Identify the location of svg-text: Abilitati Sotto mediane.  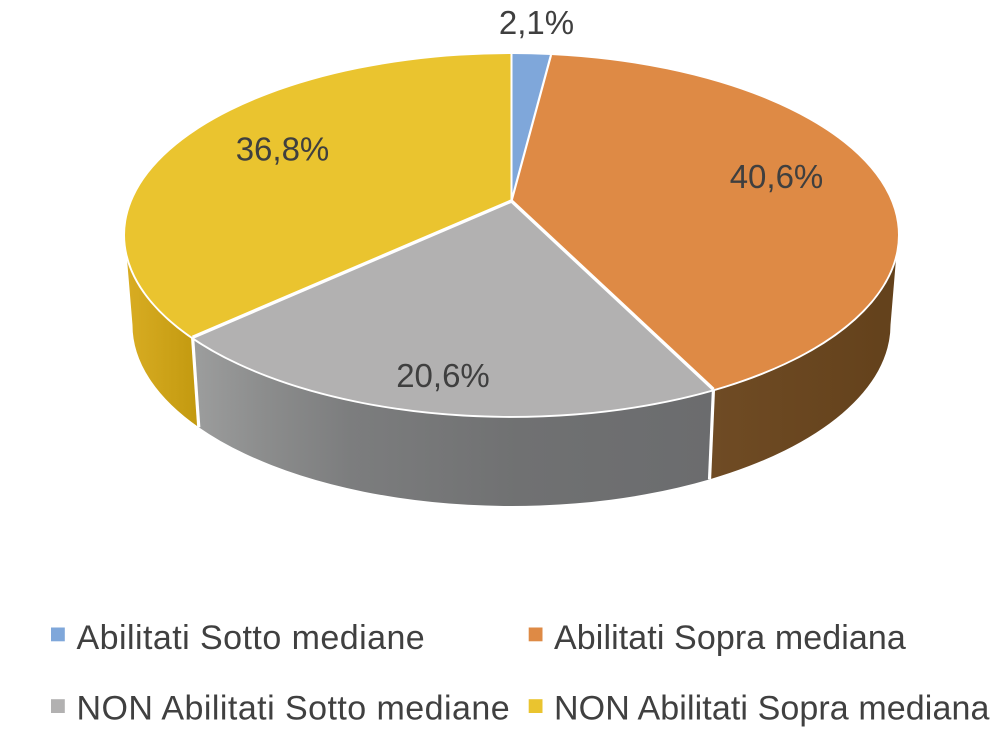
(251, 638).